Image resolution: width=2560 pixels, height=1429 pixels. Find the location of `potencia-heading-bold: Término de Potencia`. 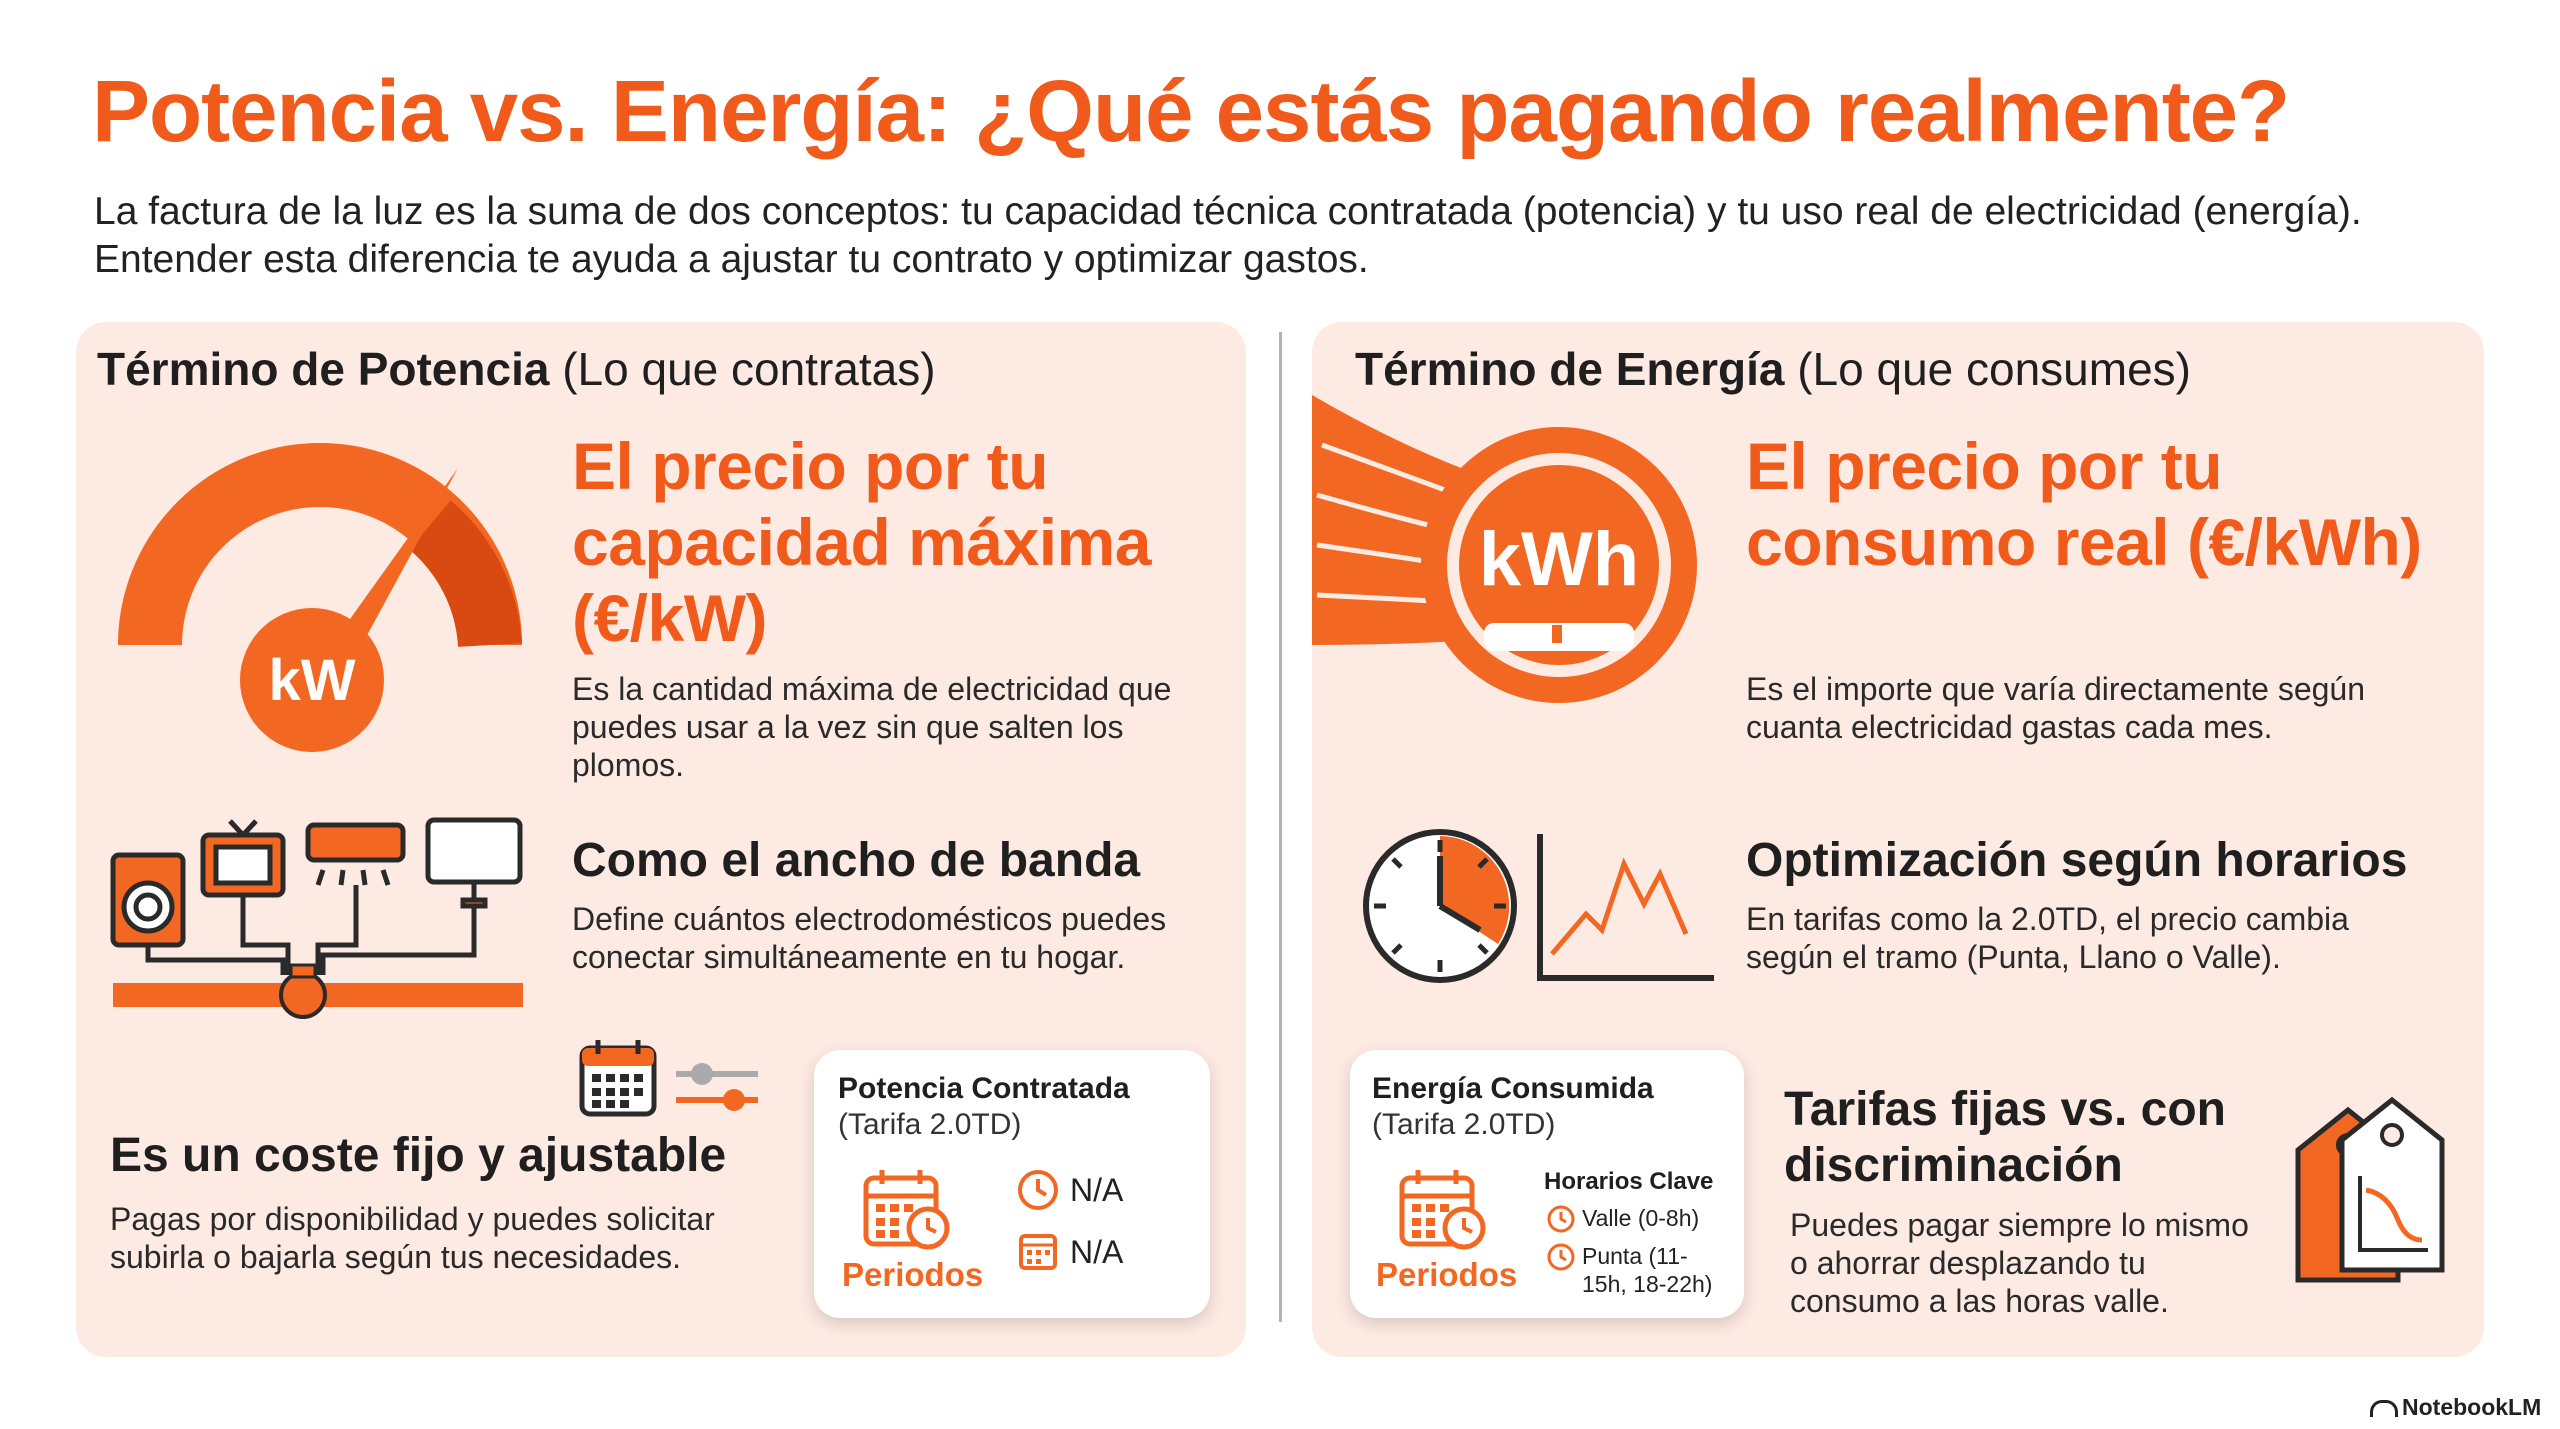

potencia-heading-bold: Término de Potencia is located at coordinates (323, 369).